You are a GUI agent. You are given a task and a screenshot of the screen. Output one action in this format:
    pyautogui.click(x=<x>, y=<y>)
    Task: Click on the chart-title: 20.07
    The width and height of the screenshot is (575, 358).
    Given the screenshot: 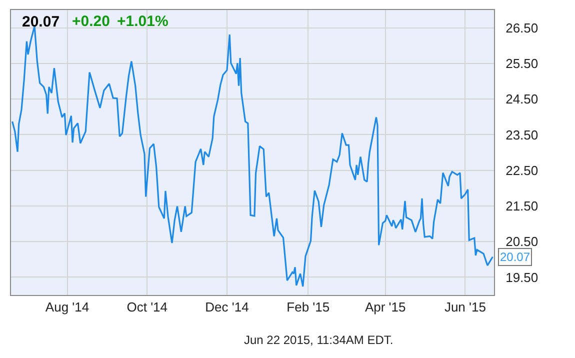 What is the action you would take?
    pyautogui.click(x=41, y=21)
    